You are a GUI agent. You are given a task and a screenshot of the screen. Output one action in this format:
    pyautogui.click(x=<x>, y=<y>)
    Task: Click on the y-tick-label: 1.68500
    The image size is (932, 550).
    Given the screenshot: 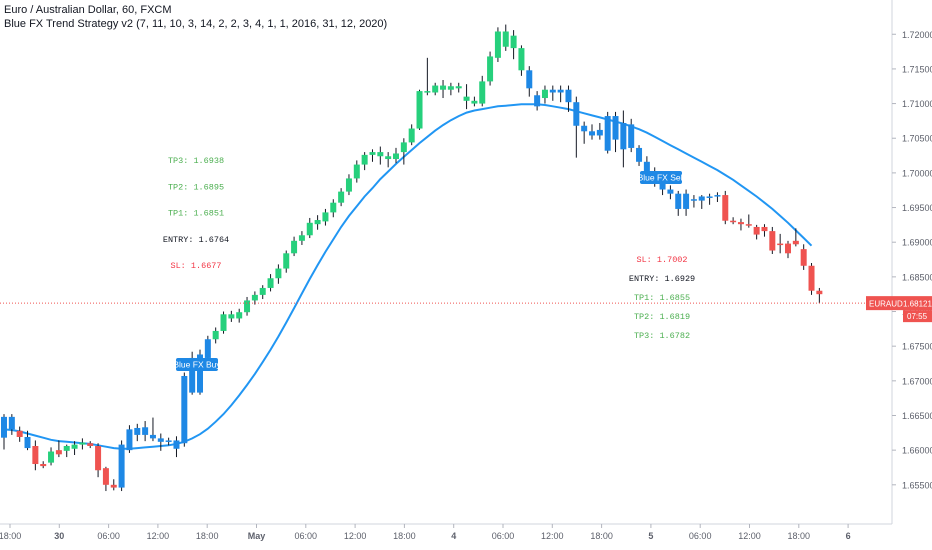 What is the action you would take?
    pyautogui.click(x=917, y=277)
    